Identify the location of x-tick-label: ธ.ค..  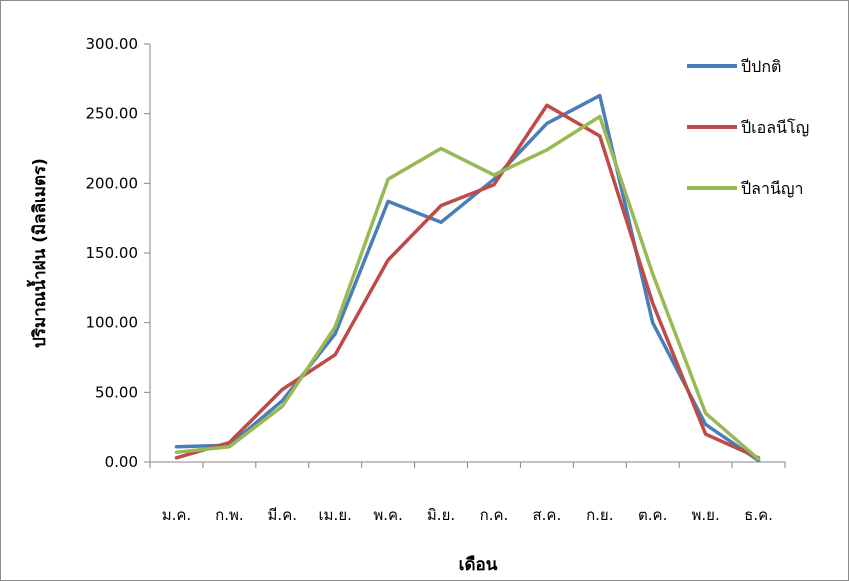
(758, 515).